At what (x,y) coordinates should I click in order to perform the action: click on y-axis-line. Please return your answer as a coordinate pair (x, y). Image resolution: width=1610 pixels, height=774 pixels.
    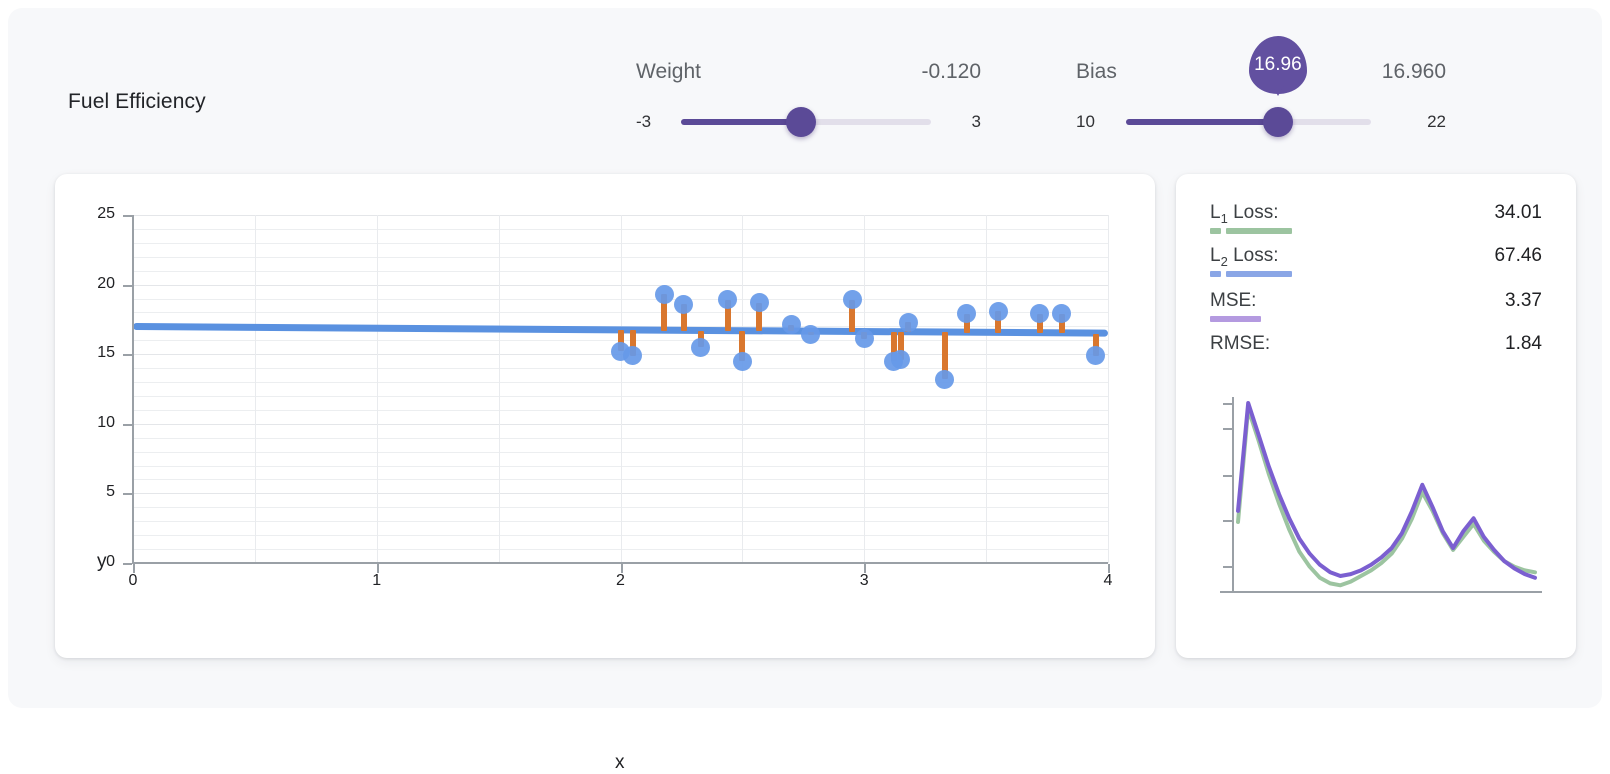
    Looking at the image, I should click on (133, 389).